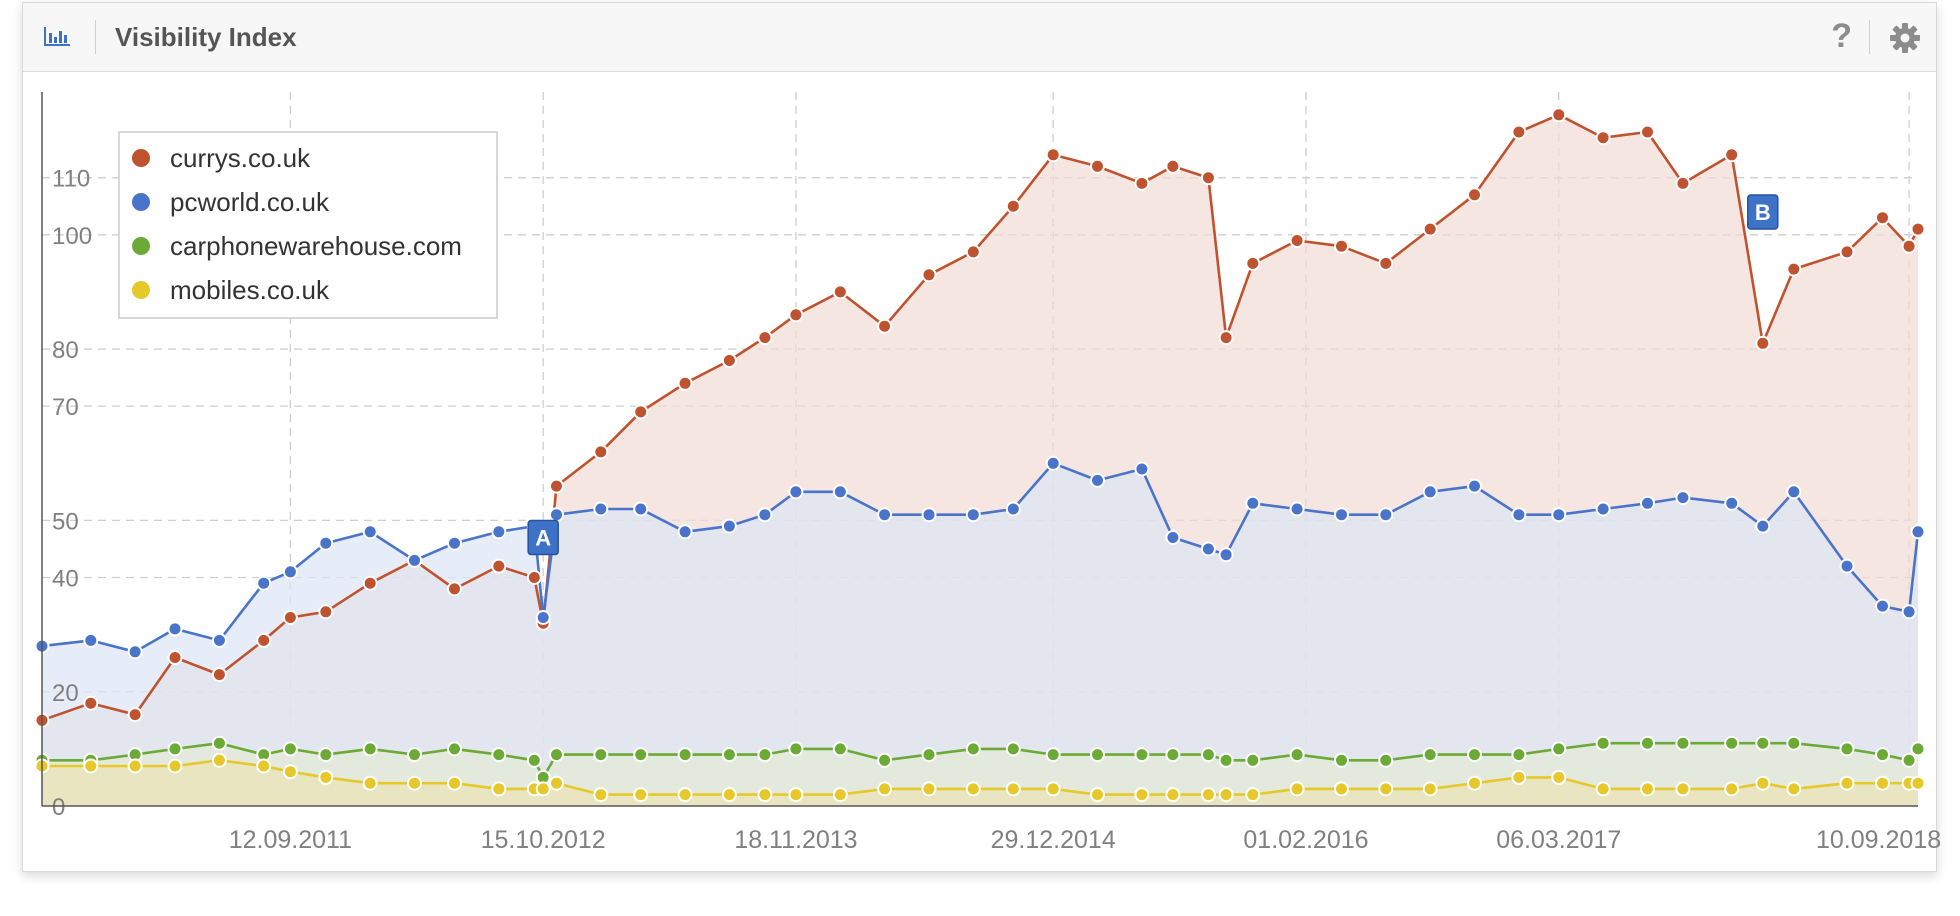  What do you see at coordinates (1558, 840) in the screenshot?
I see `x-tick-label: 06.03.2017` at bounding box center [1558, 840].